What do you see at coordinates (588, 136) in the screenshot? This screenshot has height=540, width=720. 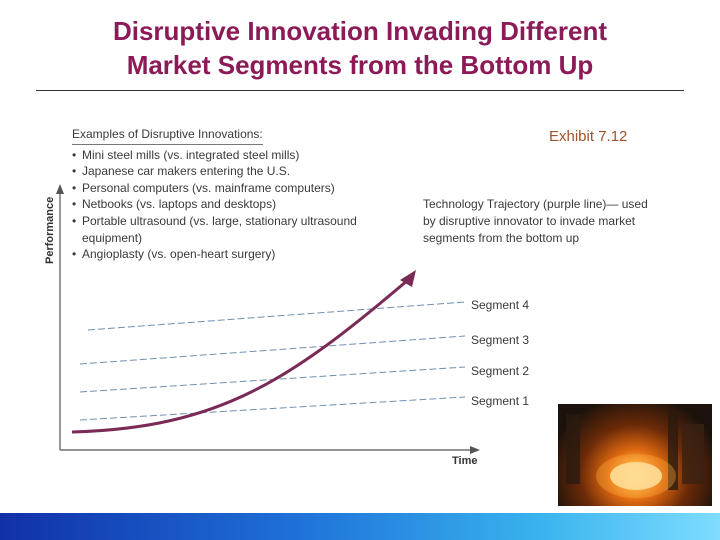 I see `exhibit-label: Exhibit 7.12` at bounding box center [588, 136].